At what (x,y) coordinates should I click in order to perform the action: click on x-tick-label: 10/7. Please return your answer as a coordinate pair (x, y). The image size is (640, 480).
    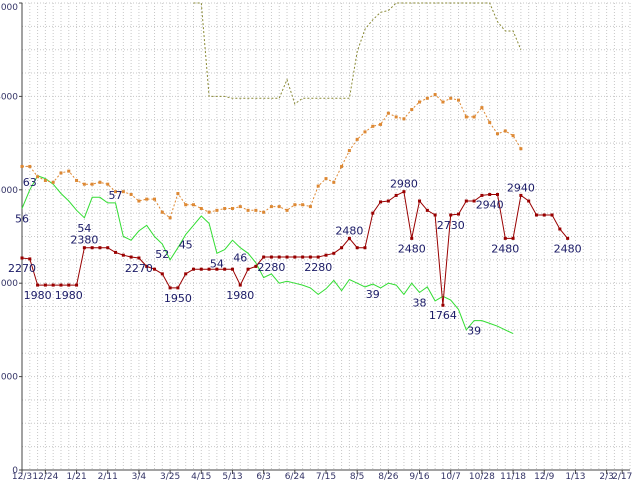
    Looking at the image, I should click on (451, 476).